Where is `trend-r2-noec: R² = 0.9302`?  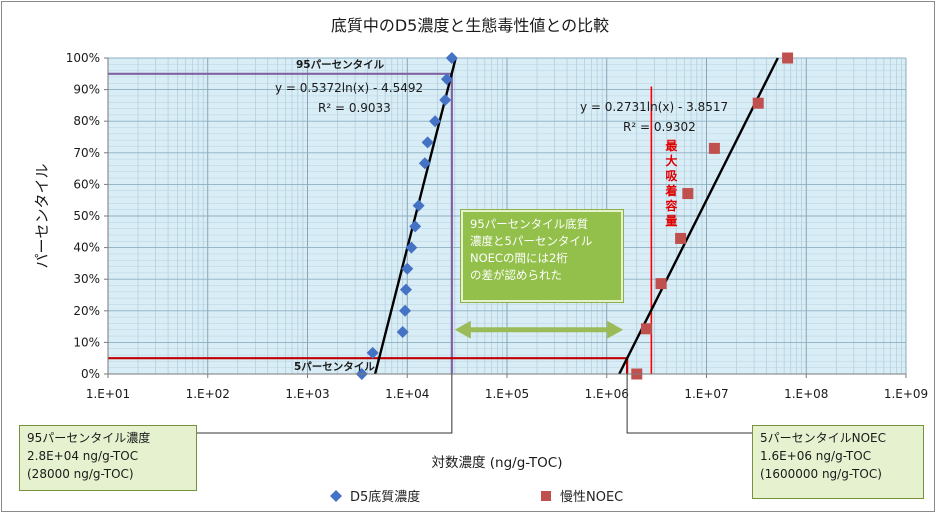
trend-r2-noec: R² = 0.9302 is located at coordinates (659, 127).